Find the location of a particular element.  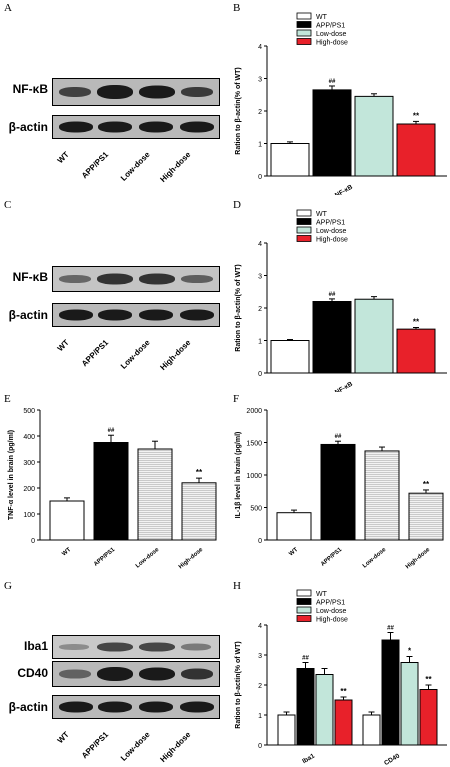

bar-low-dose-nf-b is located at coordinates (374, 136).